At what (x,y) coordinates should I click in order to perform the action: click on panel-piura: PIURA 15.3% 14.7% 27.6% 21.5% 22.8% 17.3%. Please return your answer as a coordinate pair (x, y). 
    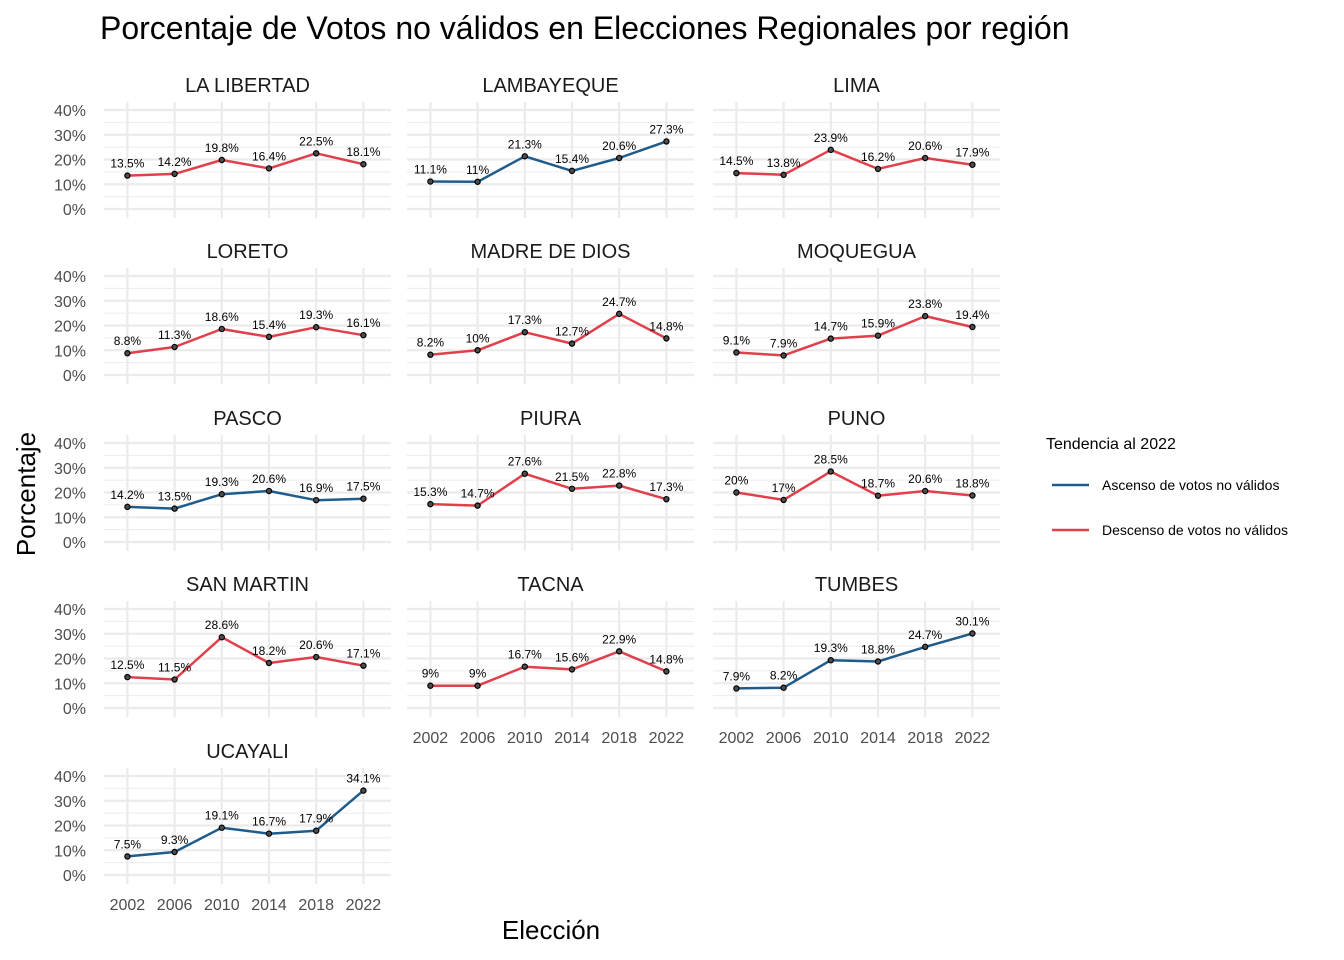
    Looking at the image, I should click on (550, 479).